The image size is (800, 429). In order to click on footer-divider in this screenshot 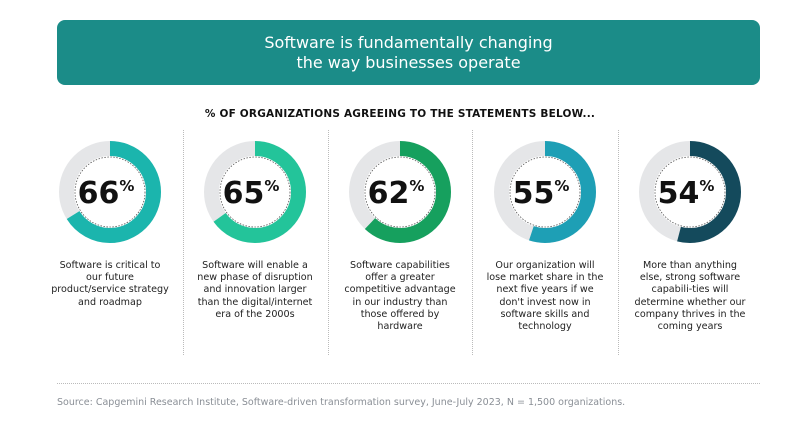, I will do `click(408, 383)`.